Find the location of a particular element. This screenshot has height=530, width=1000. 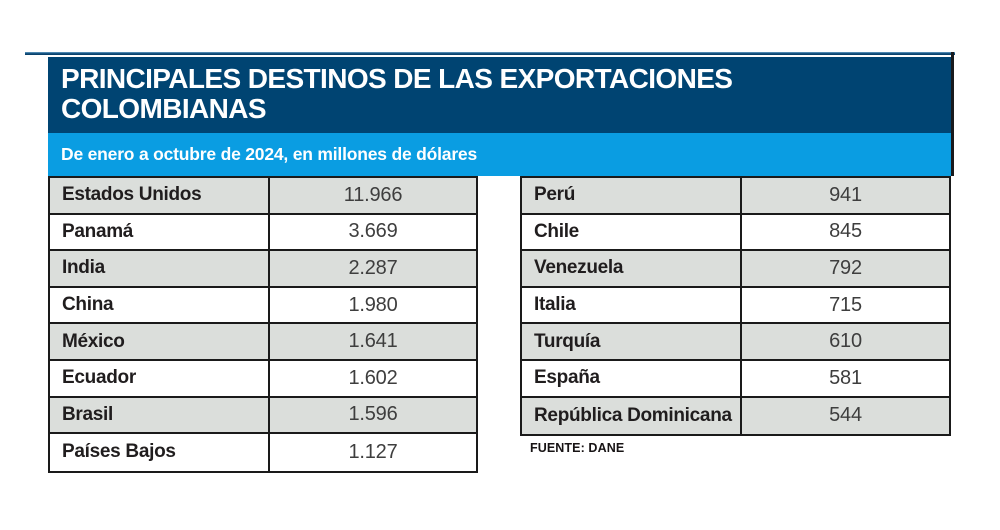

value-cell: 1.980 is located at coordinates (372, 305).